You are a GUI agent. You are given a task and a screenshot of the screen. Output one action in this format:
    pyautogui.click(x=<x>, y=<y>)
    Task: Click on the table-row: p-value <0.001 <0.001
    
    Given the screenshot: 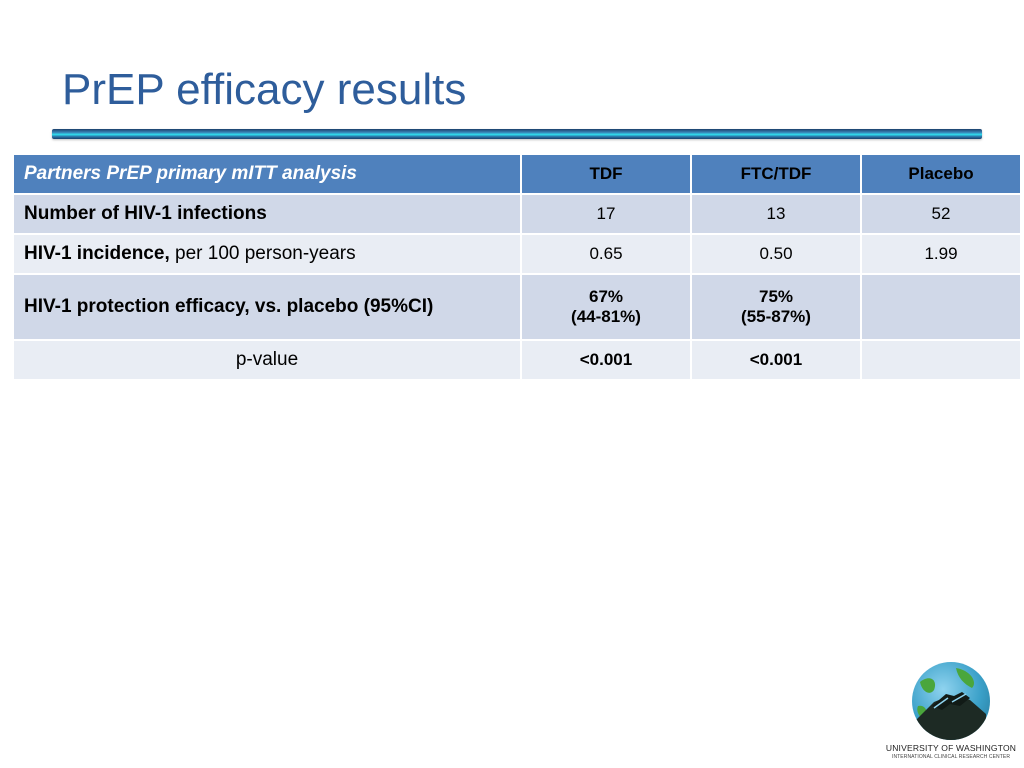 What is the action you would take?
    pyautogui.click(x=517, y=360)
    